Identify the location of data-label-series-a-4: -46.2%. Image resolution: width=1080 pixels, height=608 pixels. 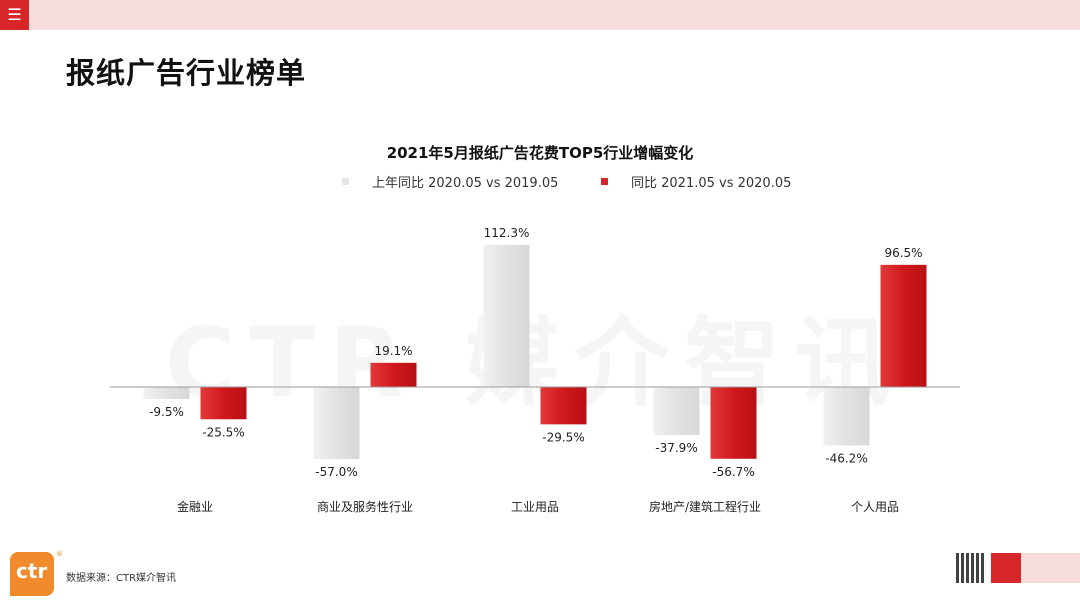
(846, 458).